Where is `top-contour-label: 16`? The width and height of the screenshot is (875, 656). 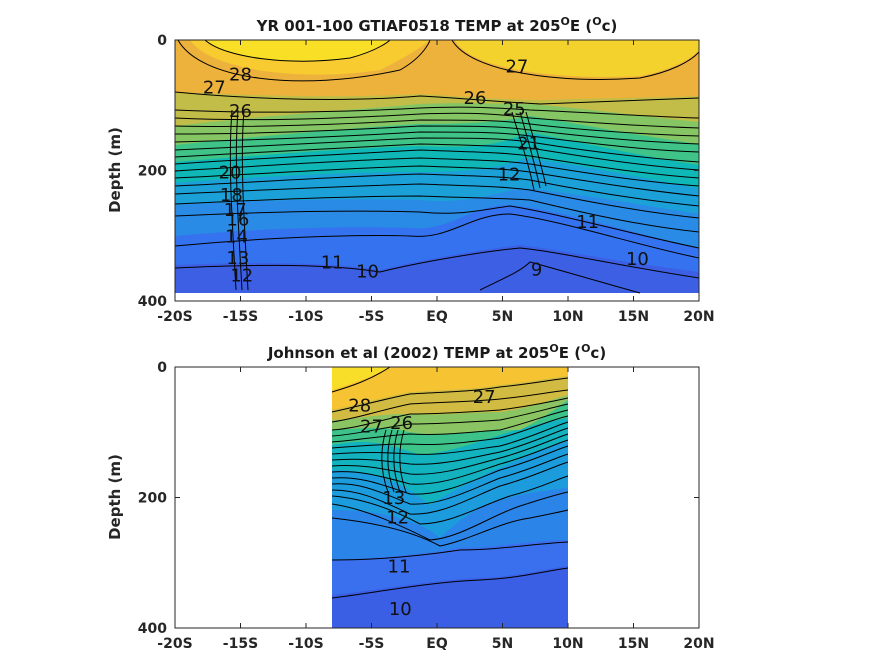 top-contour-label: 16 is located at coordinates (237, 219).